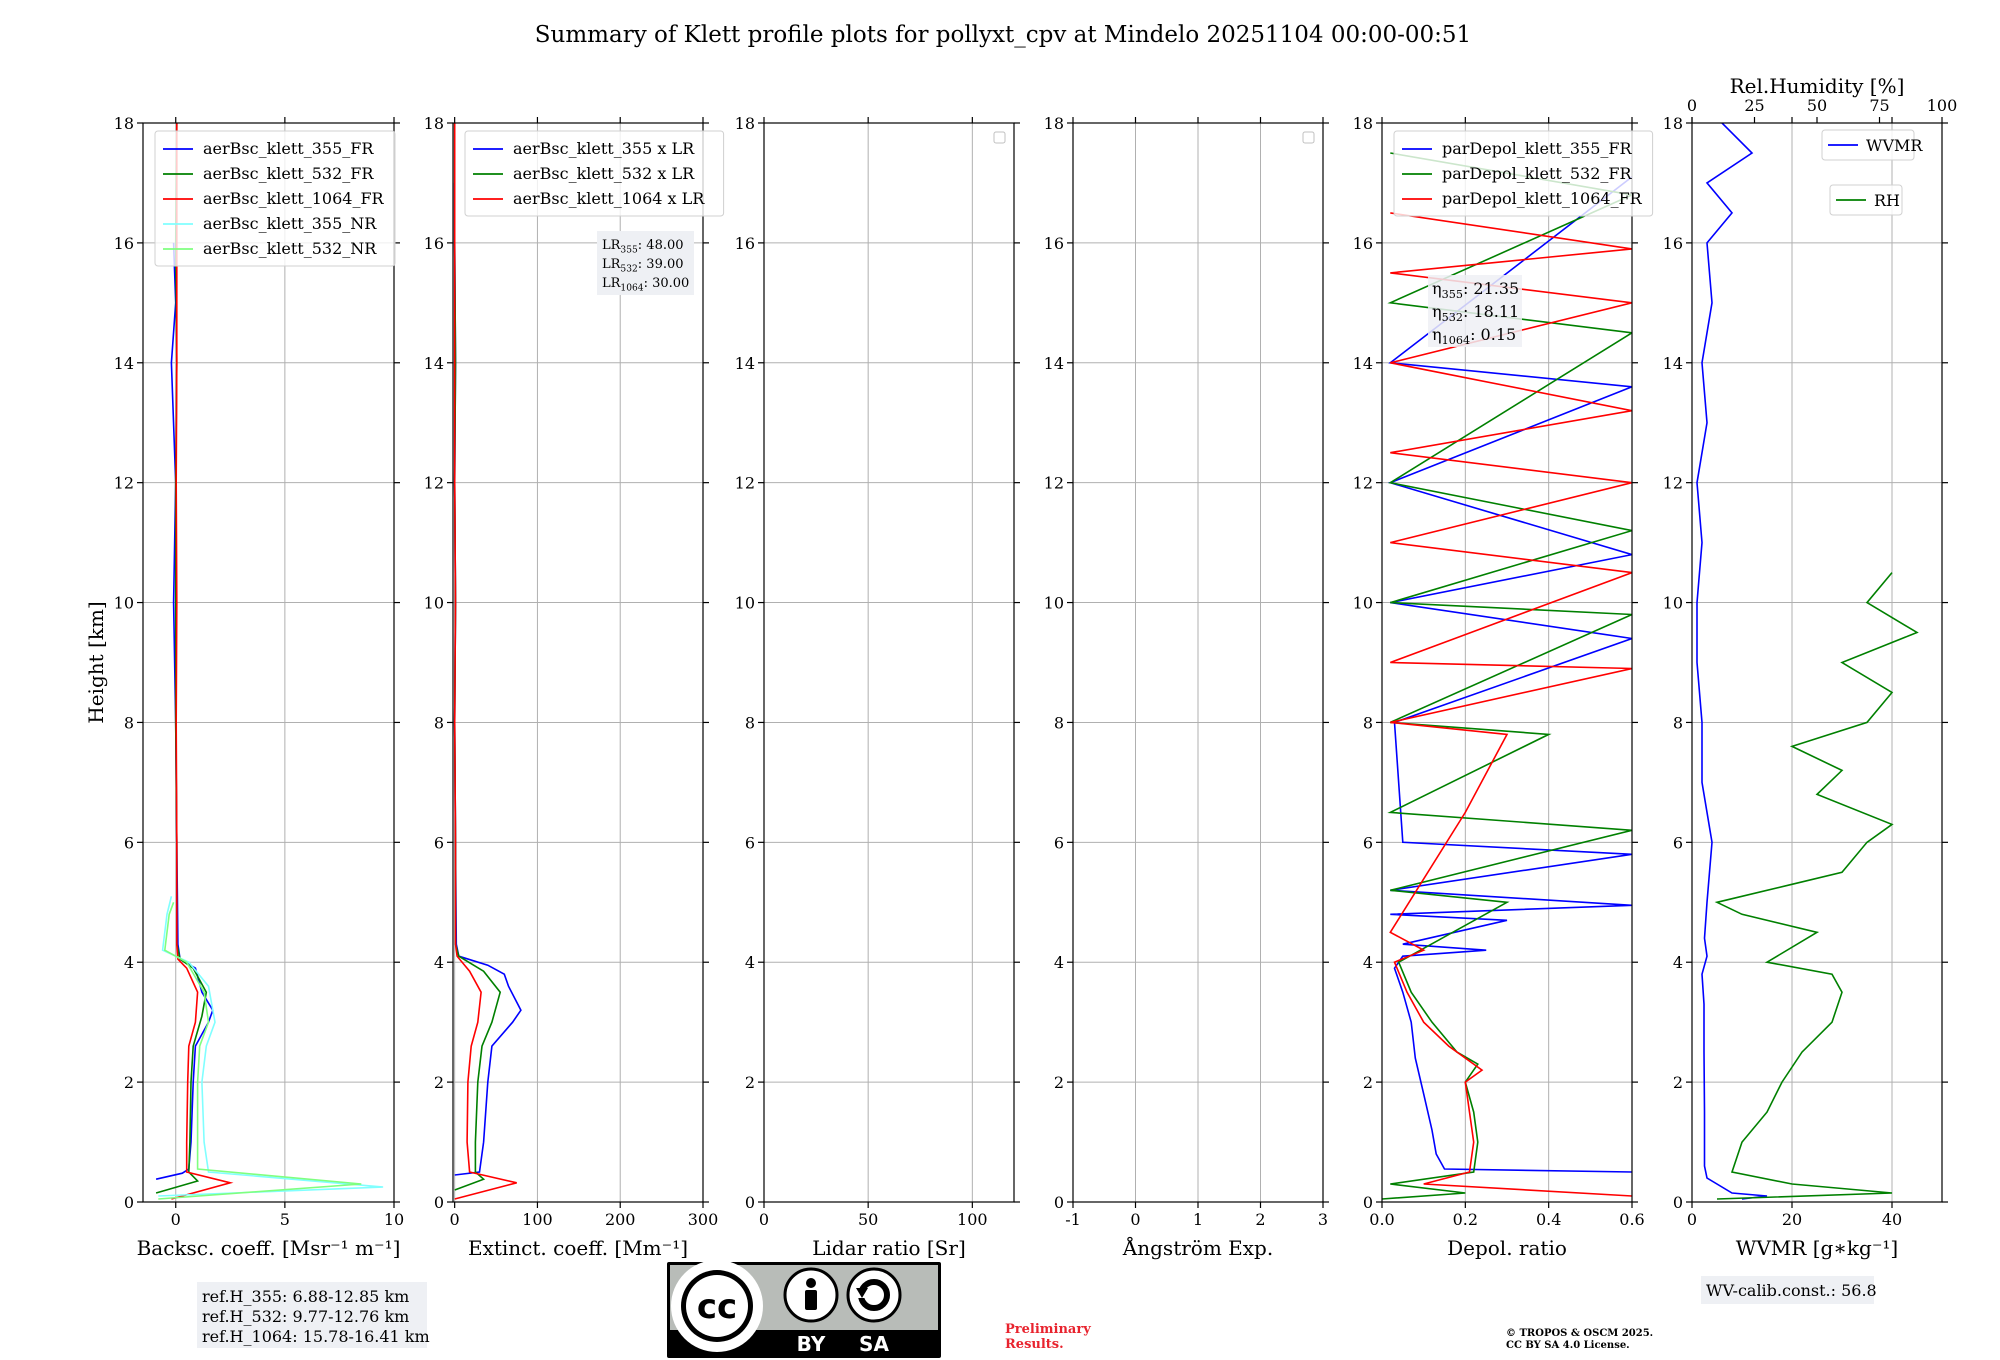 The image size is (2000, 1360). I want to click on x-axis-label: WVMR [g∗kg⁻¹], so click(1817, 1248).